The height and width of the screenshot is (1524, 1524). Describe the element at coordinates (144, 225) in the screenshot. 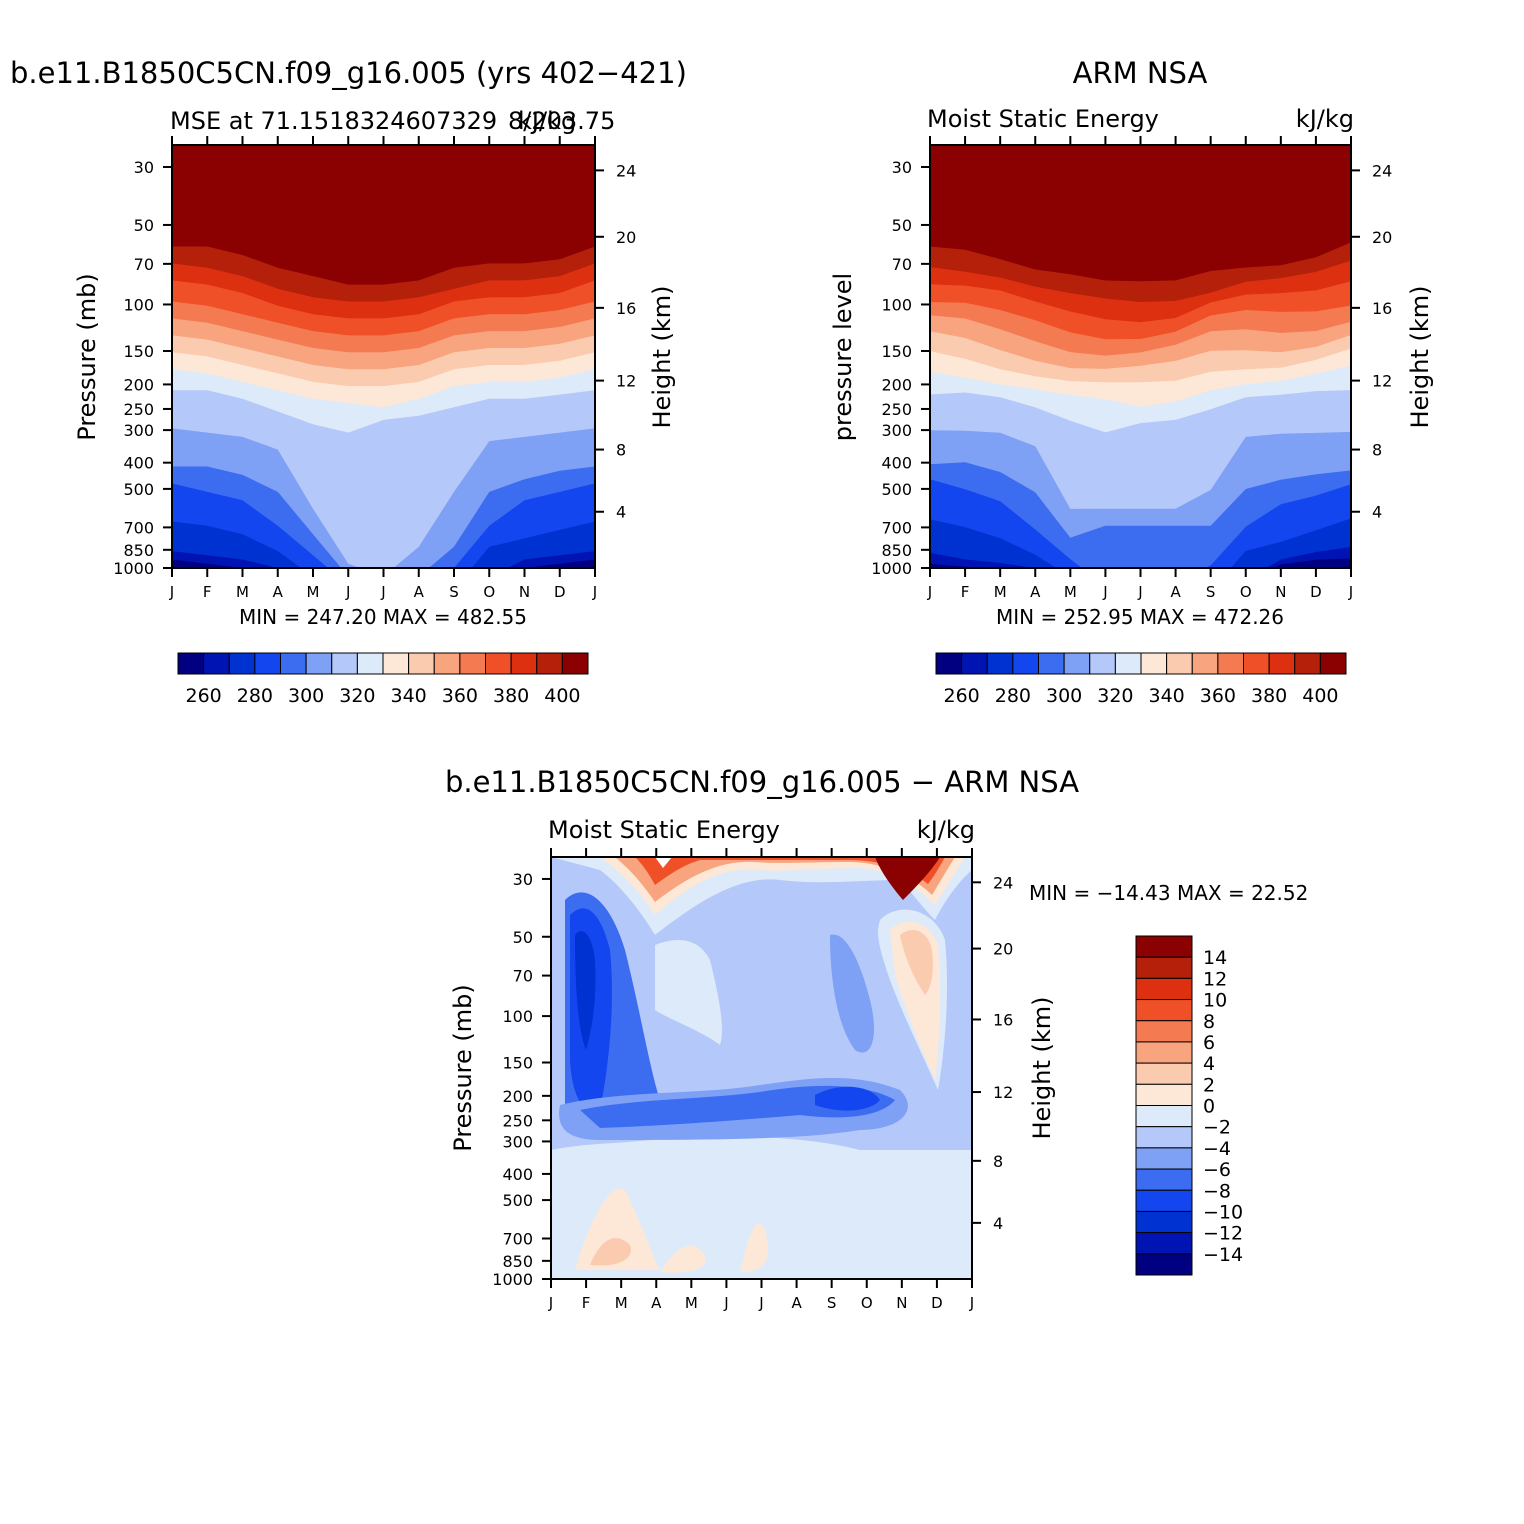

I see `y-tick-label: 50` at that location.